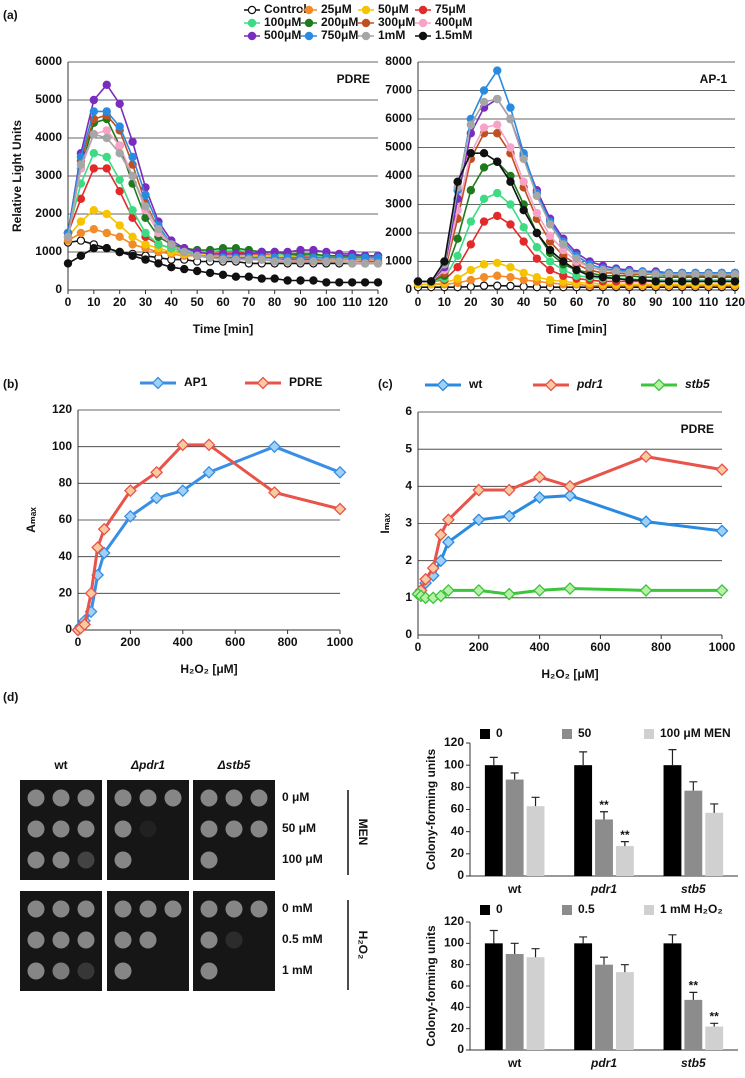 Image resolution: width=745 pixels, height=1078 pixels. Describe the element at coordinates (393, 9) in the screenshot. I see `legend-label: 50μM` at that location.